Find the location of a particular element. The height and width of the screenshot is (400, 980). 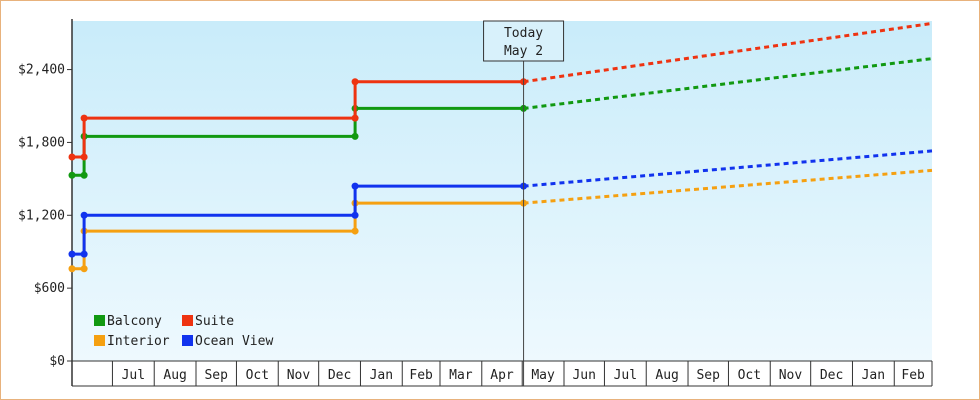

legend-item-ocean-view: Ocean View is located at coordinates (227, 341).